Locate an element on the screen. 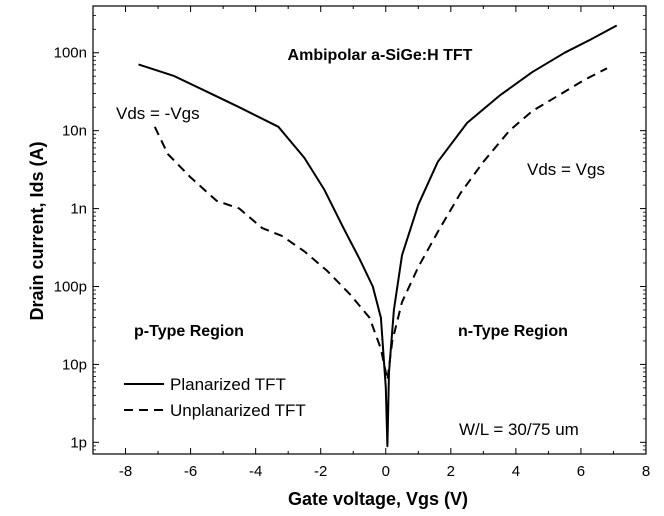  x-tick-label: 2 is located at coordinates (451, 471).